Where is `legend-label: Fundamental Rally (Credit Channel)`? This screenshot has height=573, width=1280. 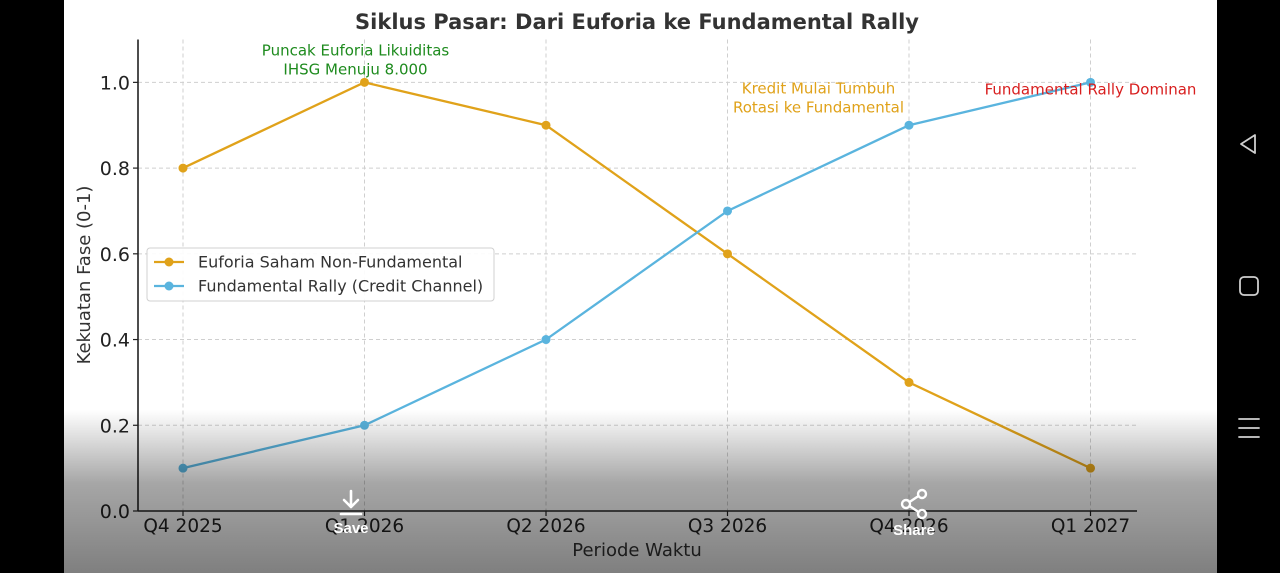
legend-label: Fundamental Rally (Credit Channel) is located at coordinates (340, 286).